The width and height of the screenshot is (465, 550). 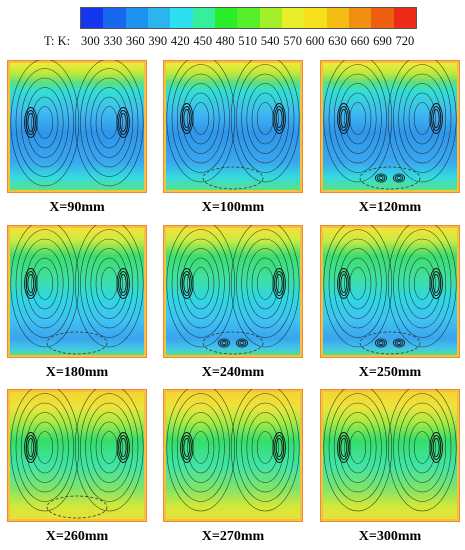 I want to click on panel-caption: X=240mm, so click(x=233, y=372).